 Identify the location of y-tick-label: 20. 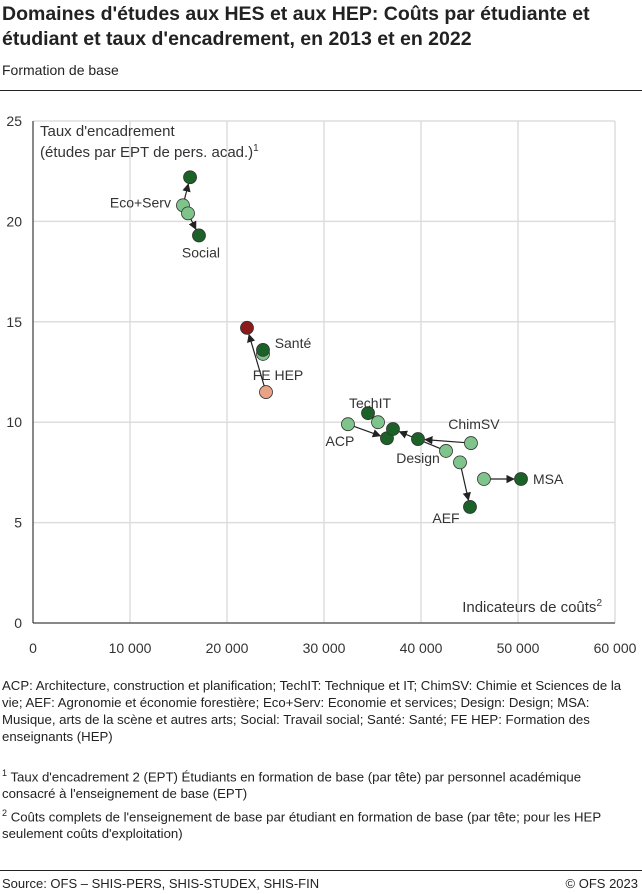
(14, 221).